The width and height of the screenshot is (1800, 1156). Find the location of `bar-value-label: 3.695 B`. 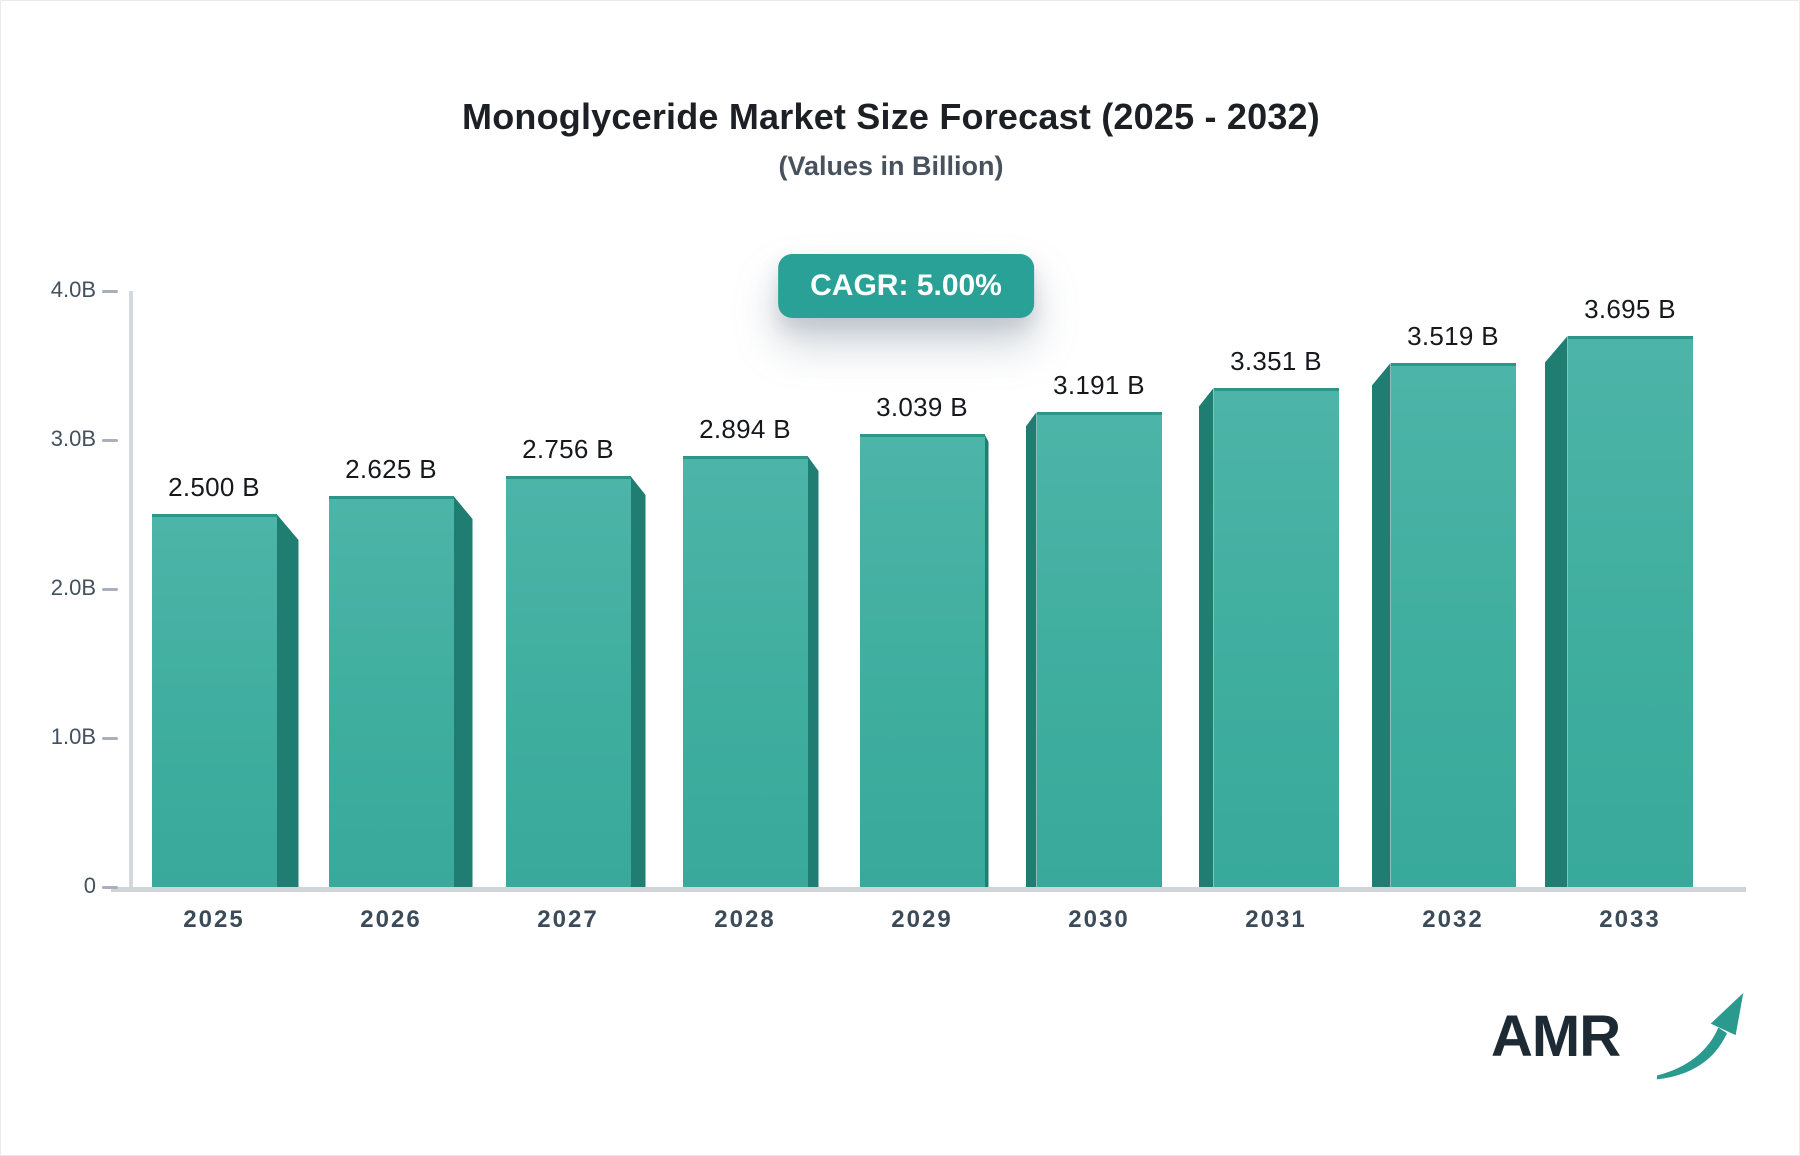

bar-value-label: 3.695 B is located at coordinates (1630, 309).